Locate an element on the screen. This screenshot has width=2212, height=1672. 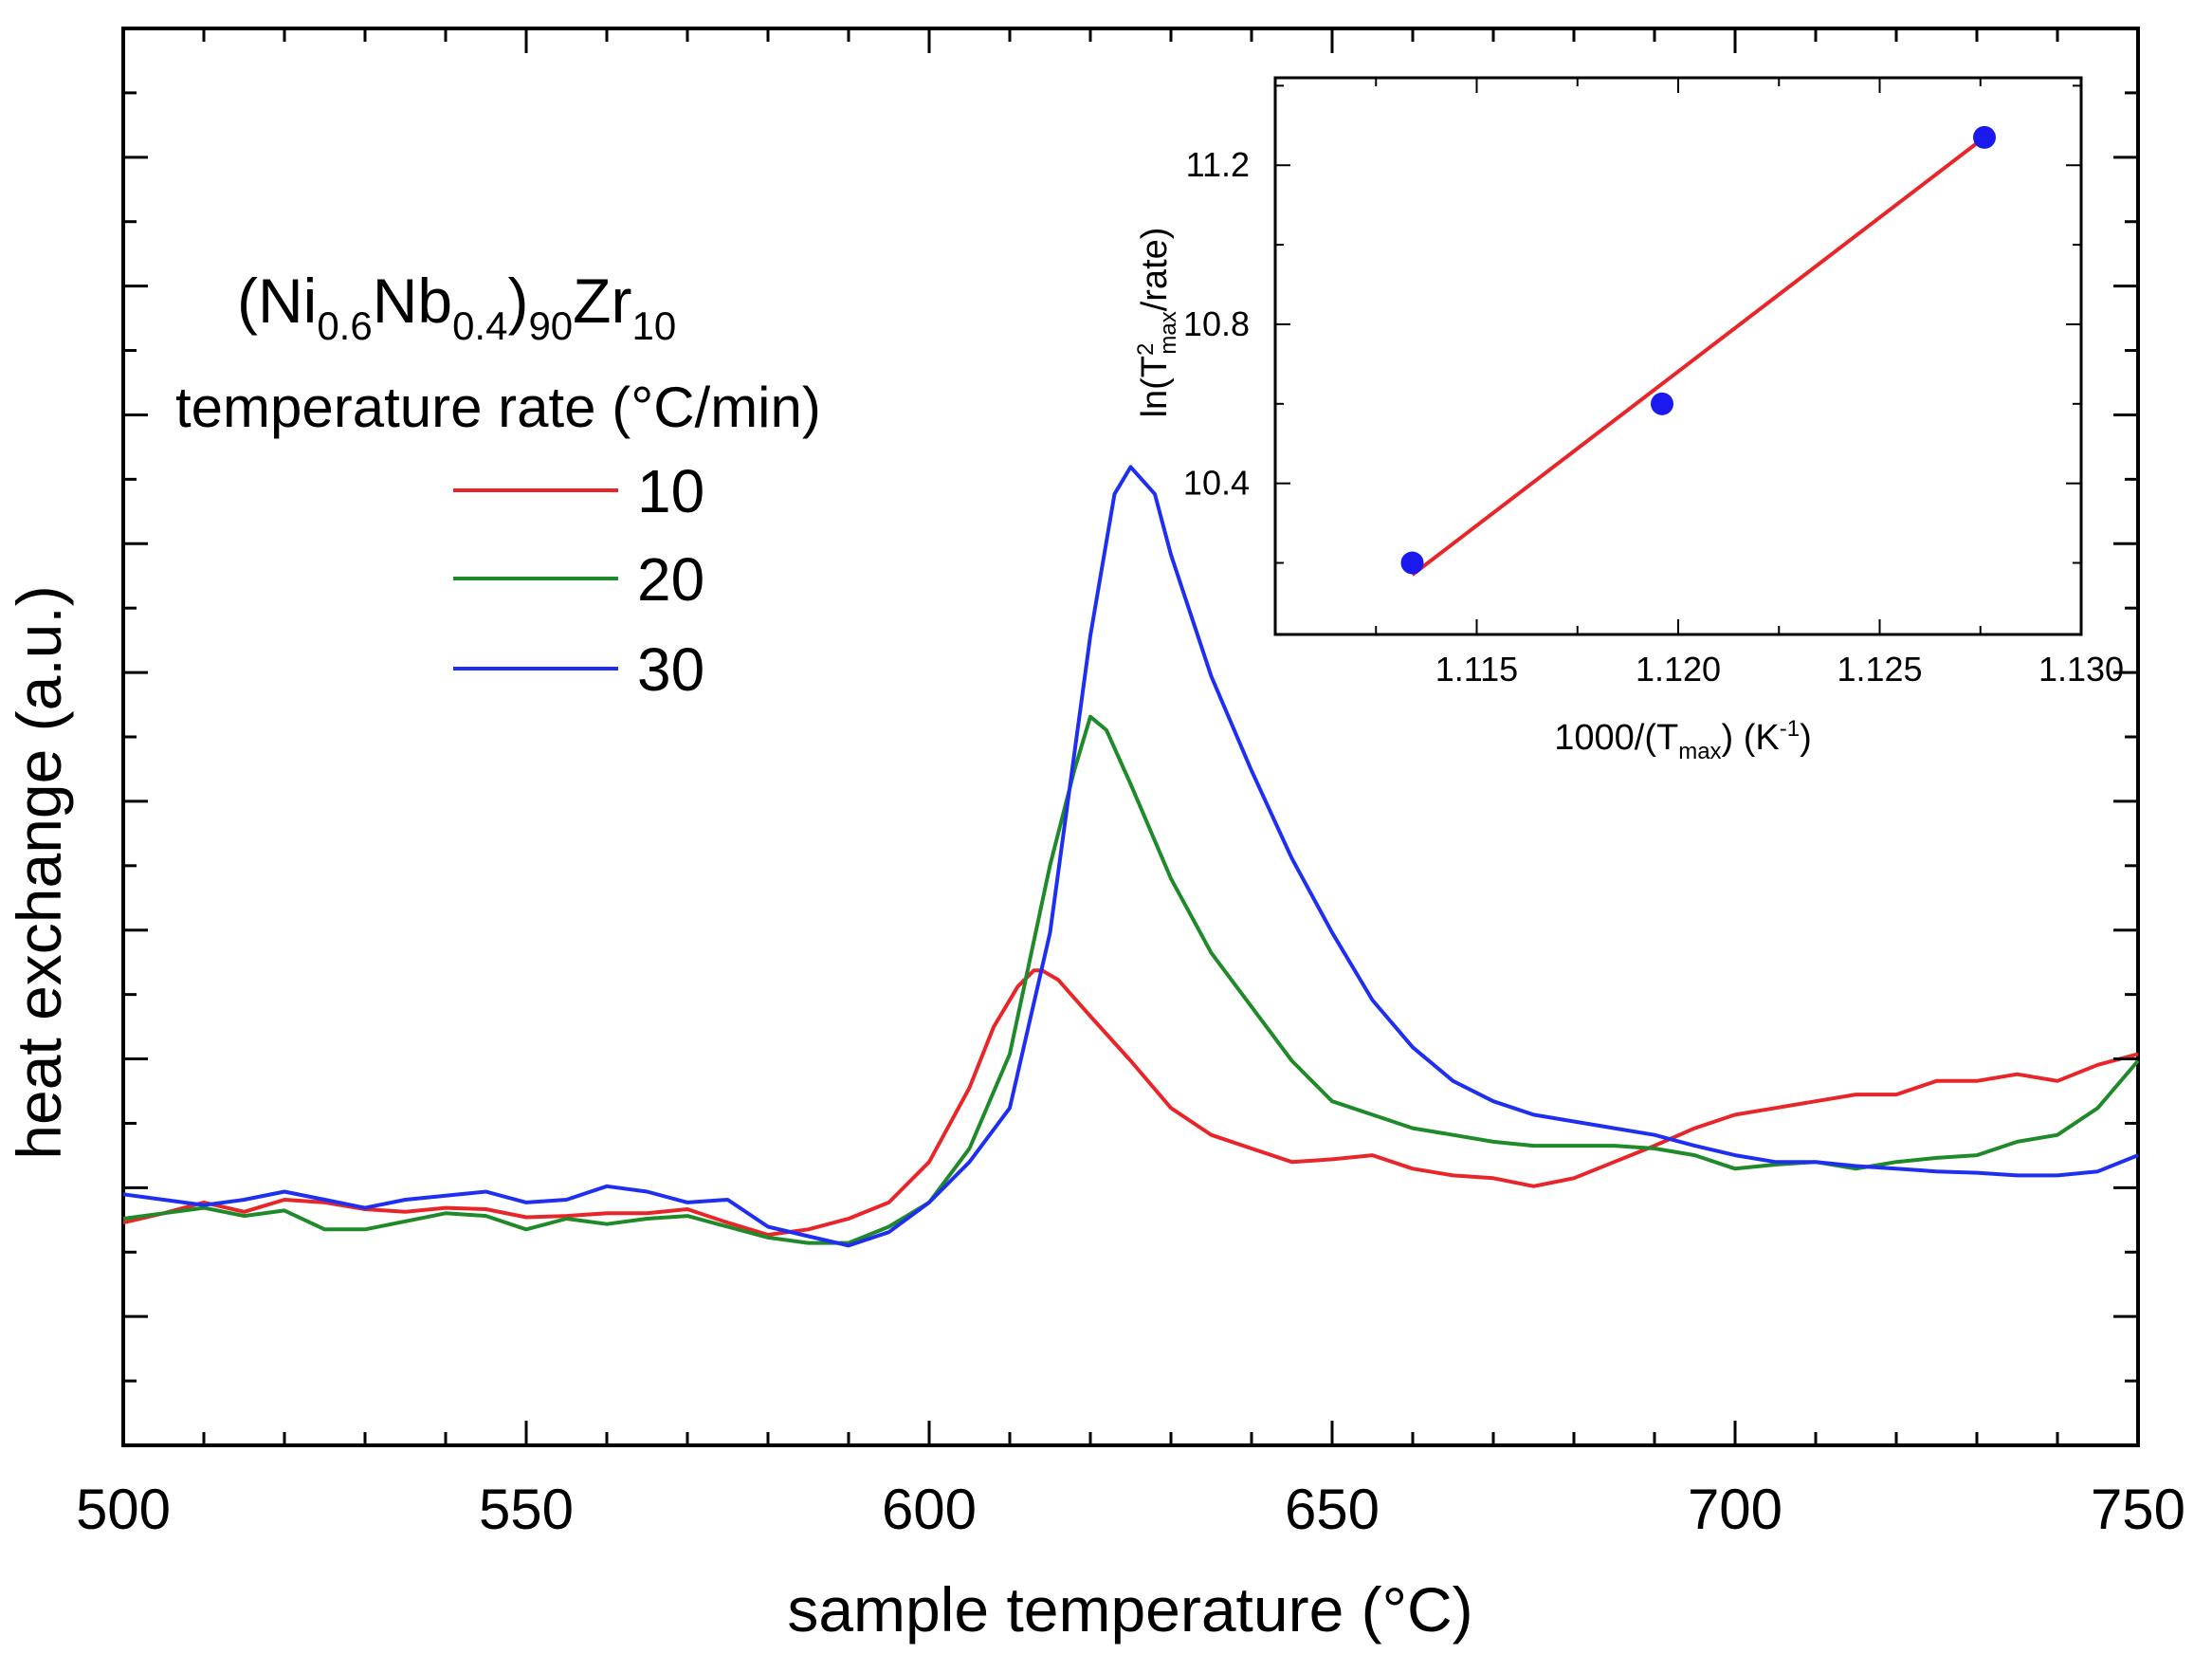
legend-composition: (Ni0.6Nb0.4)90Zr10 is located at coordinates (456, 307).